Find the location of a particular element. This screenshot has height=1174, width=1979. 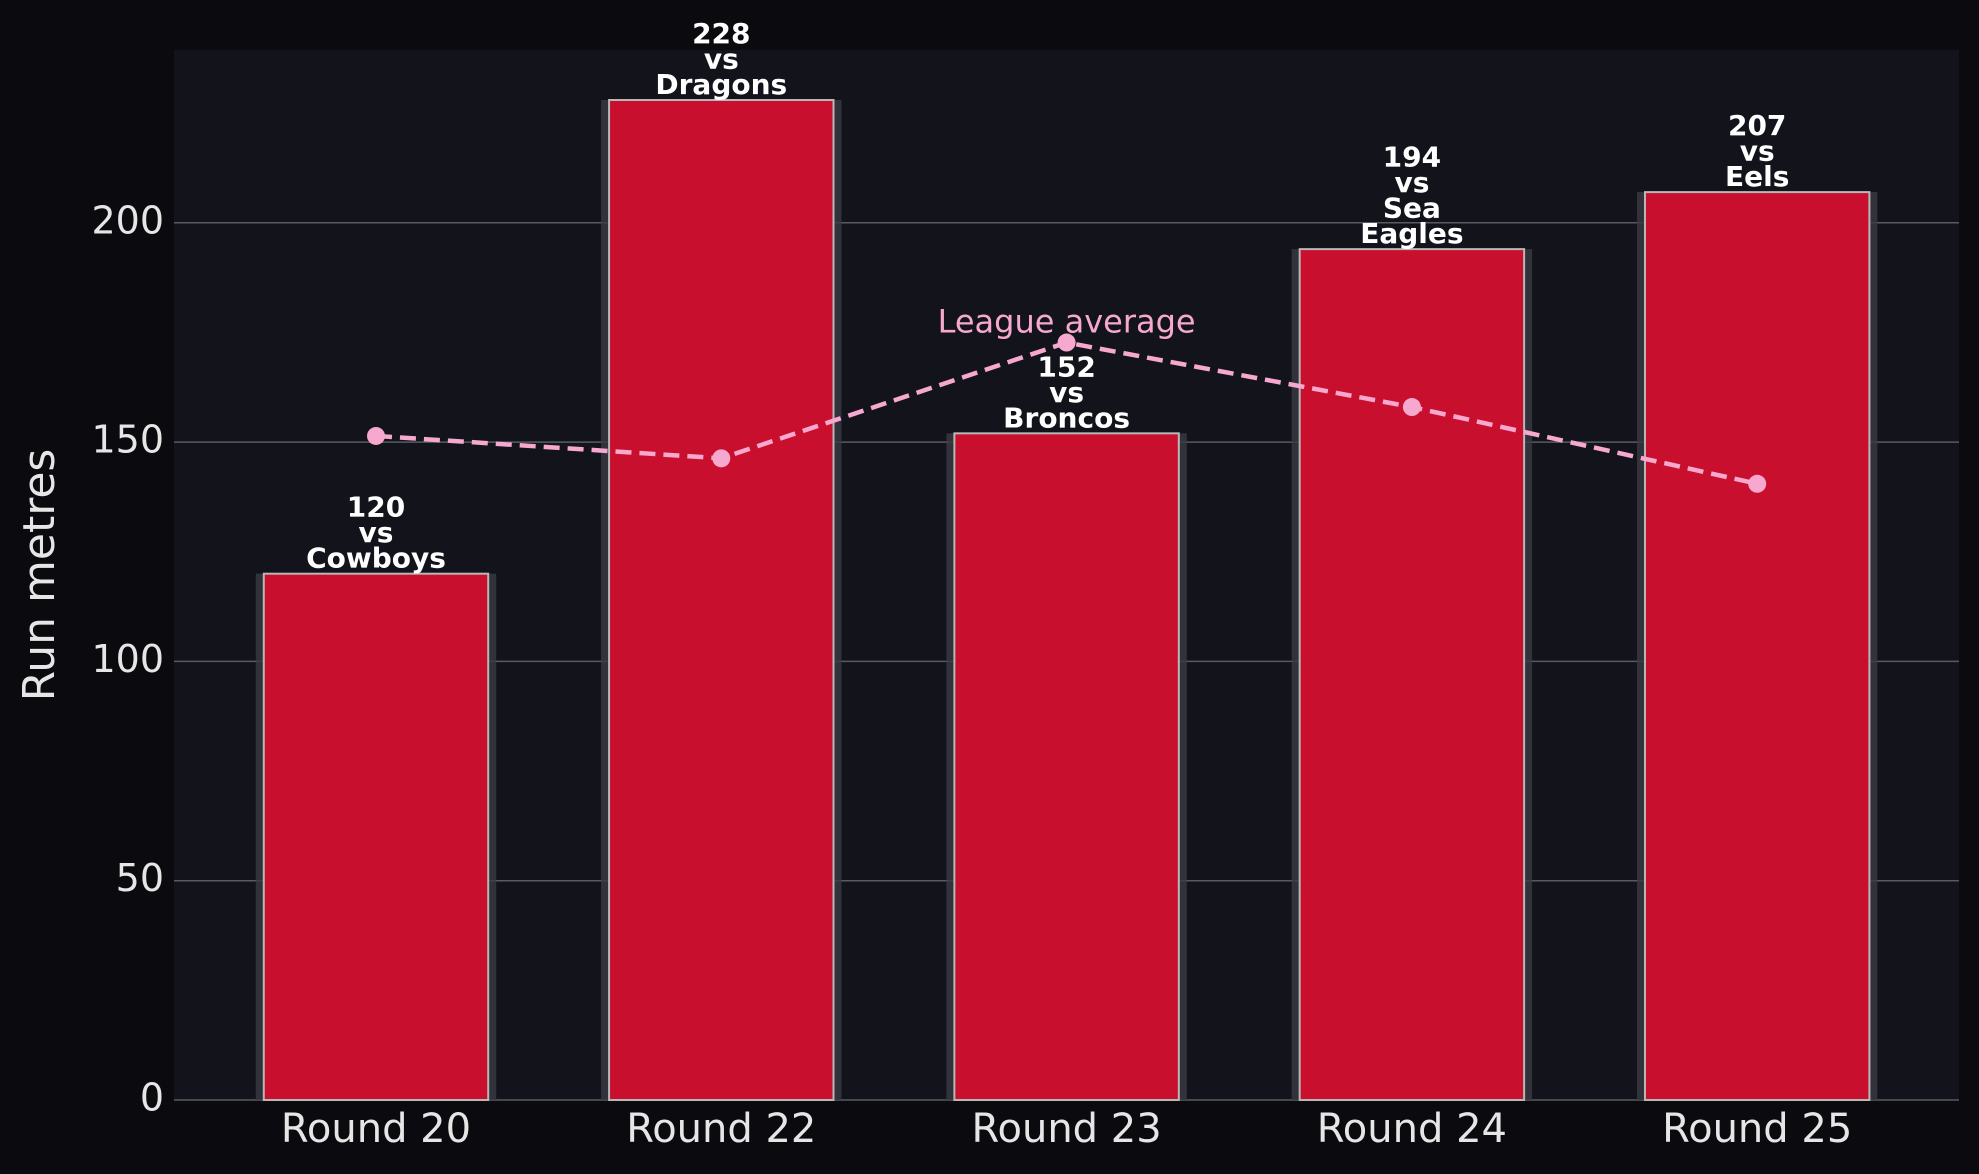

data-label-opponent: Broncos is located at coordinates (1066, 417).